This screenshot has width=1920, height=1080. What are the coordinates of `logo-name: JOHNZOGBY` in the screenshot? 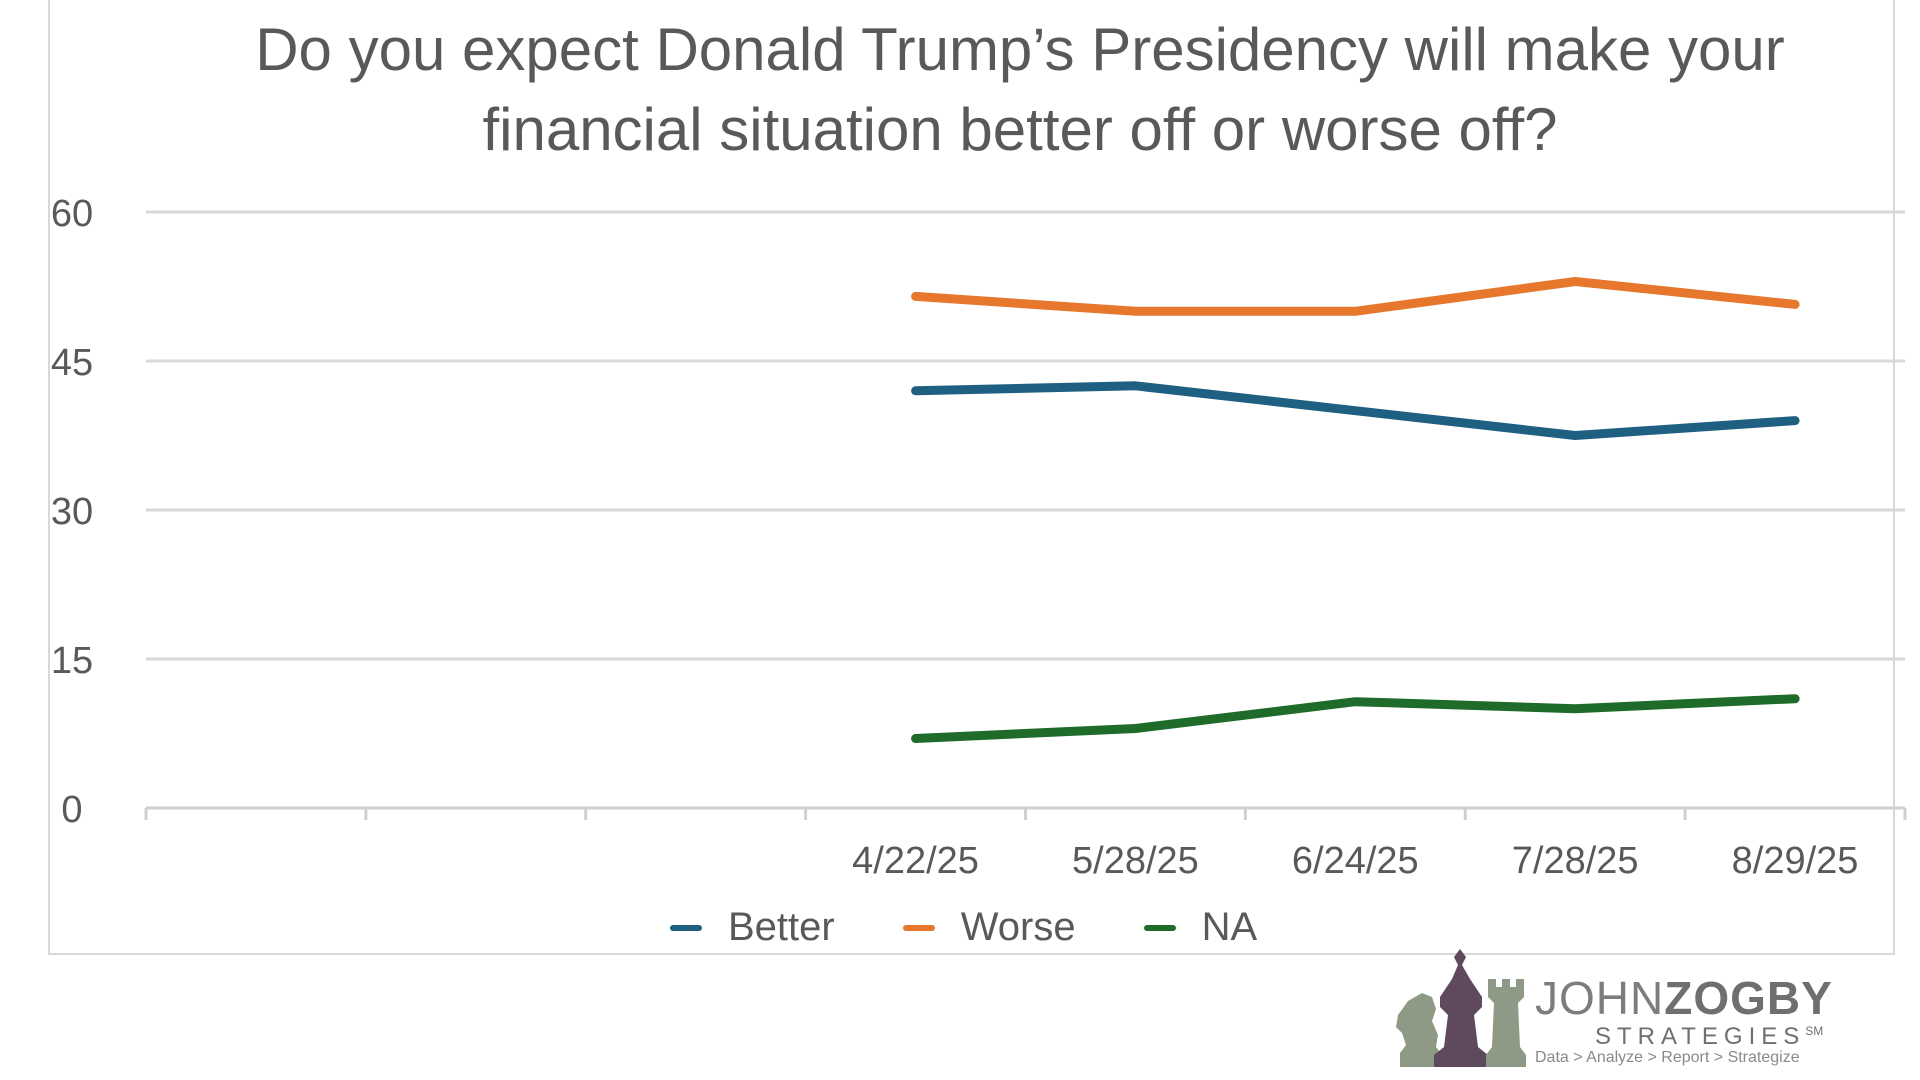 It's located at (1684, 998).